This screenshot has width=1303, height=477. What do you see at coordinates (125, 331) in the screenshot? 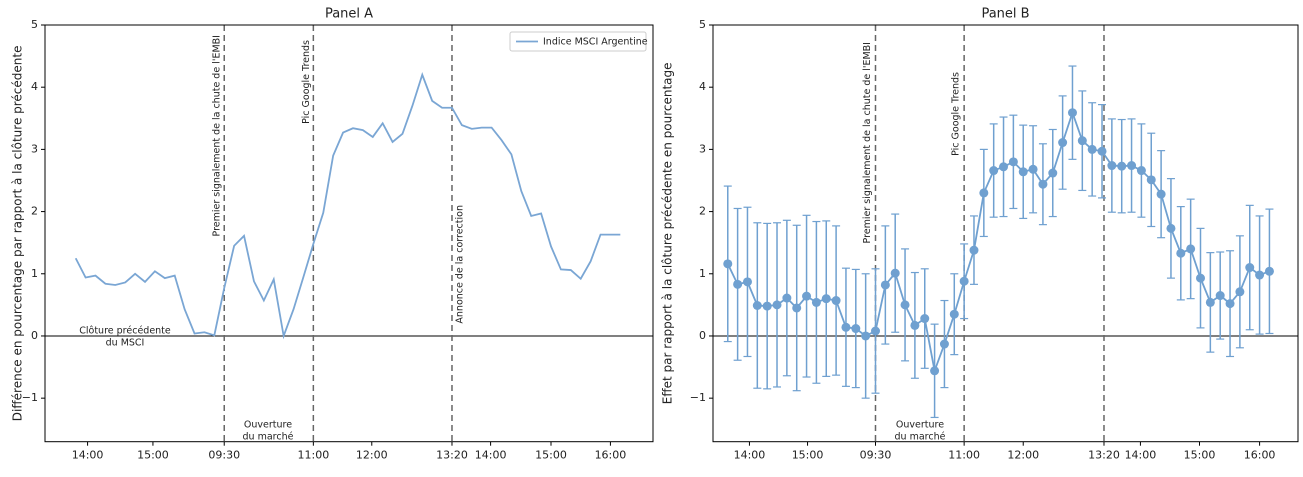
I see `annotation: Clôture précédente` at bounding box center [125, 331].